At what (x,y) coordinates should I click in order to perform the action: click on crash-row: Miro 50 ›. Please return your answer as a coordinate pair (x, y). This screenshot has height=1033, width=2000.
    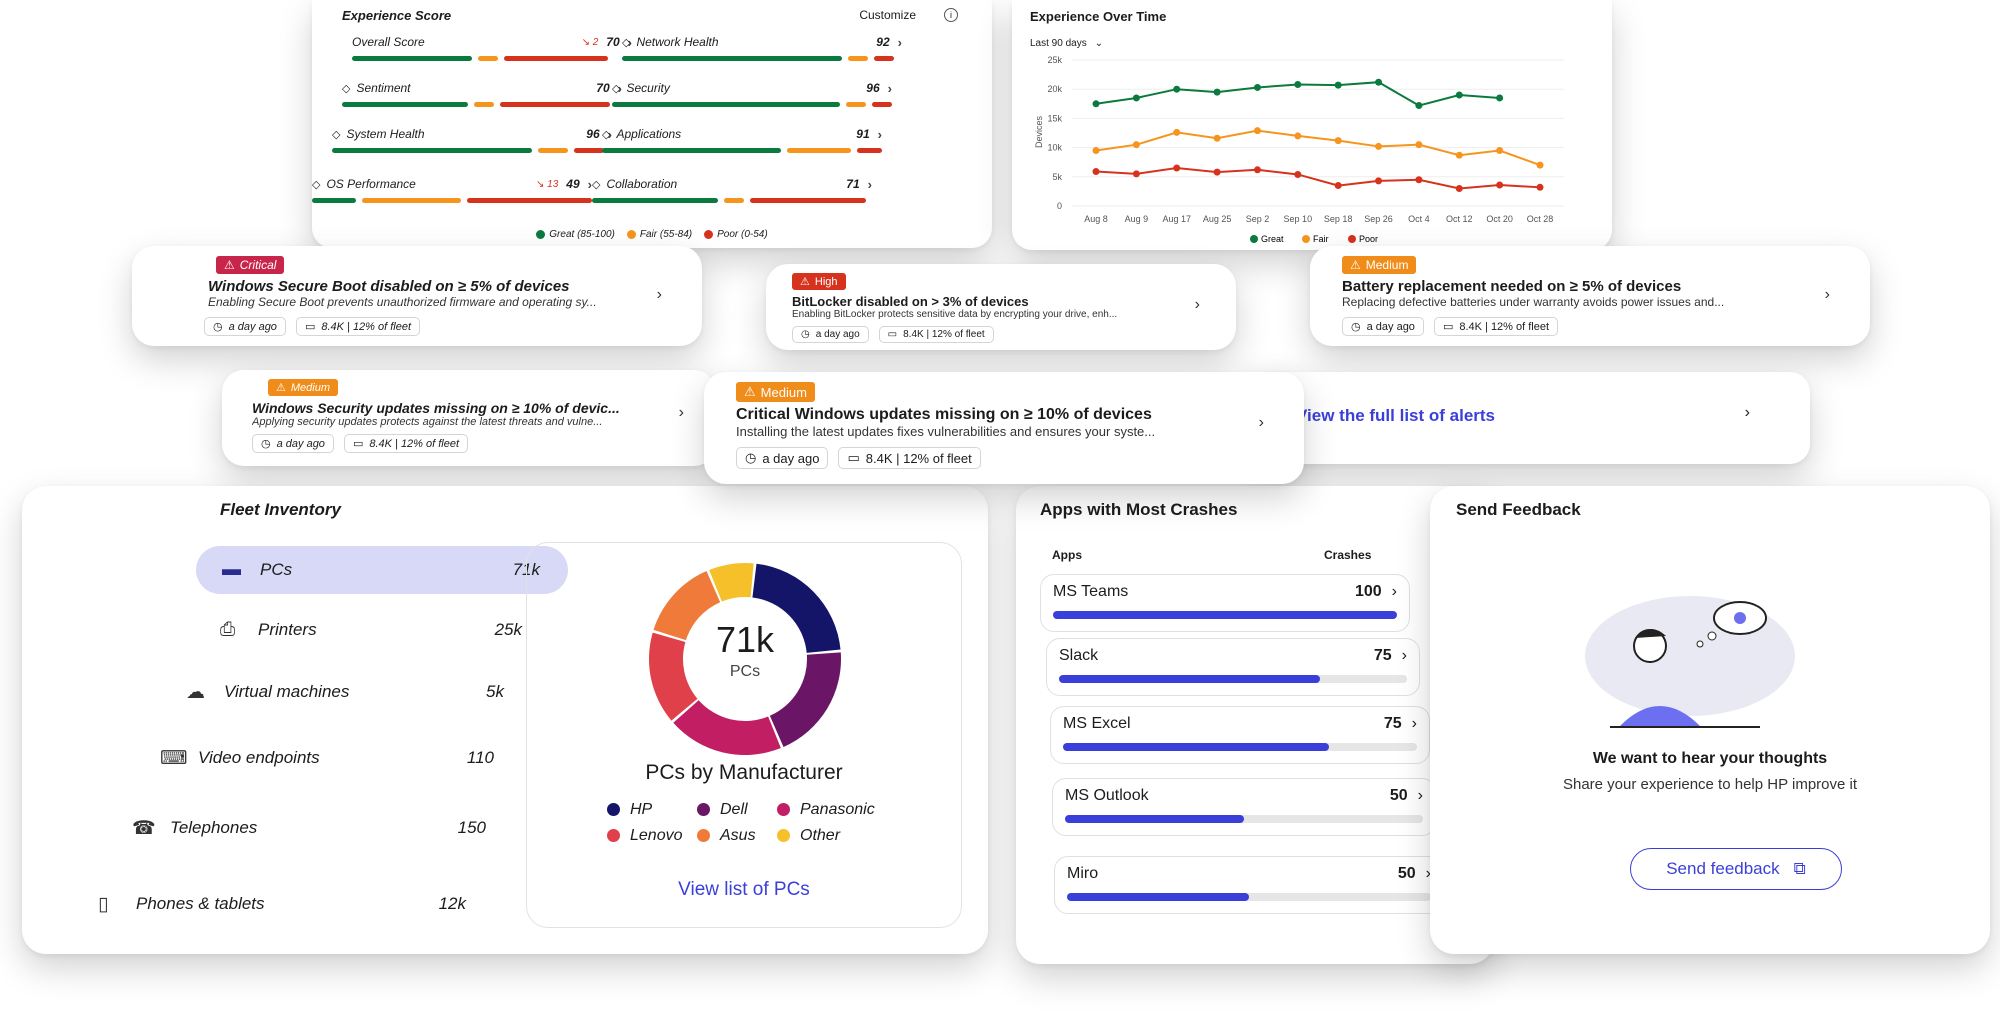
    Looking at the image, I should click on (1249, 885).